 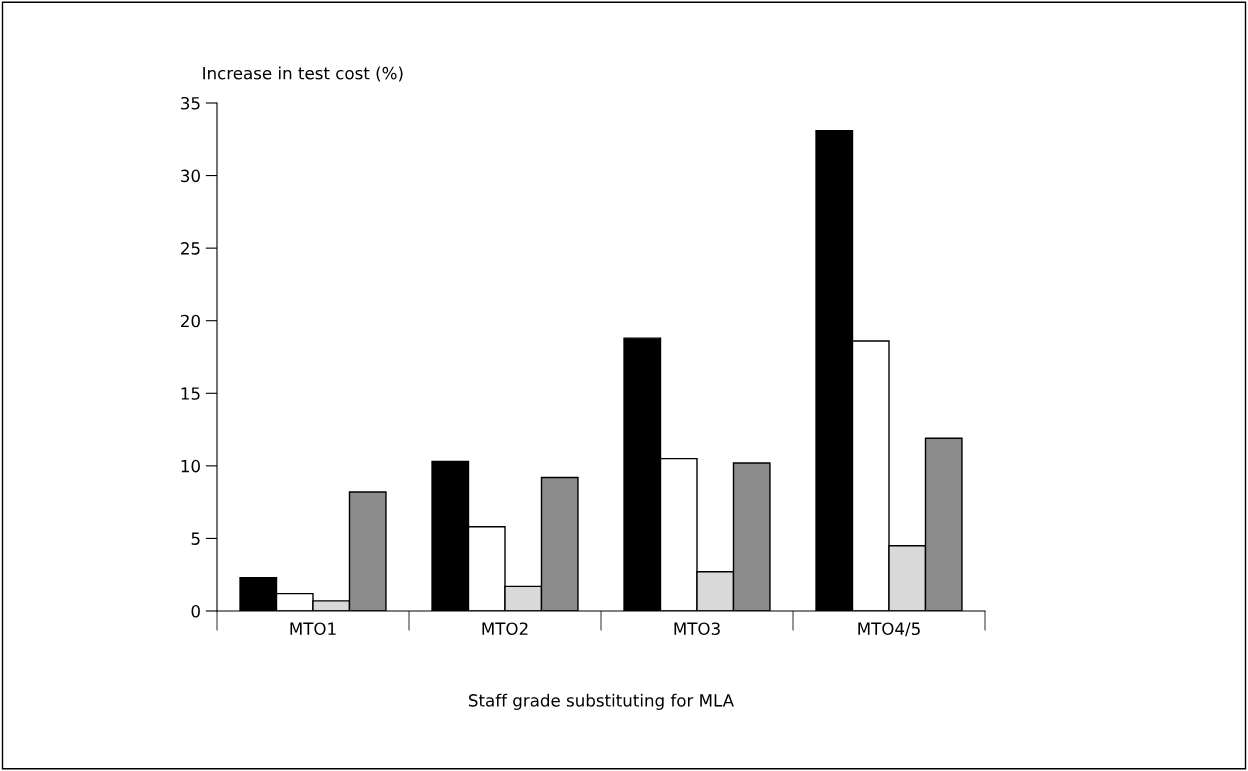 What do you see at coordinates (505, 629) in the screenshot?
I see `x-tick-label: MTO2` at bounding box center [505, 629].